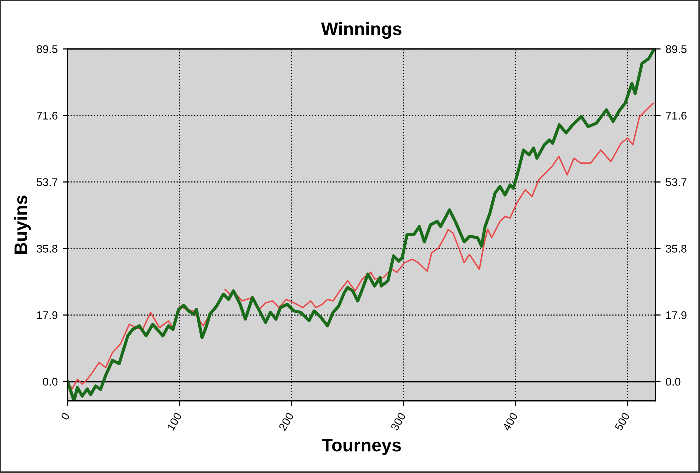 The width and height of the screenshot is (700, 473). What do you see at coordinates (47, 316) in the screenshot?
I see `y-tick-label: 17.9` at bounding box center [47, 316].